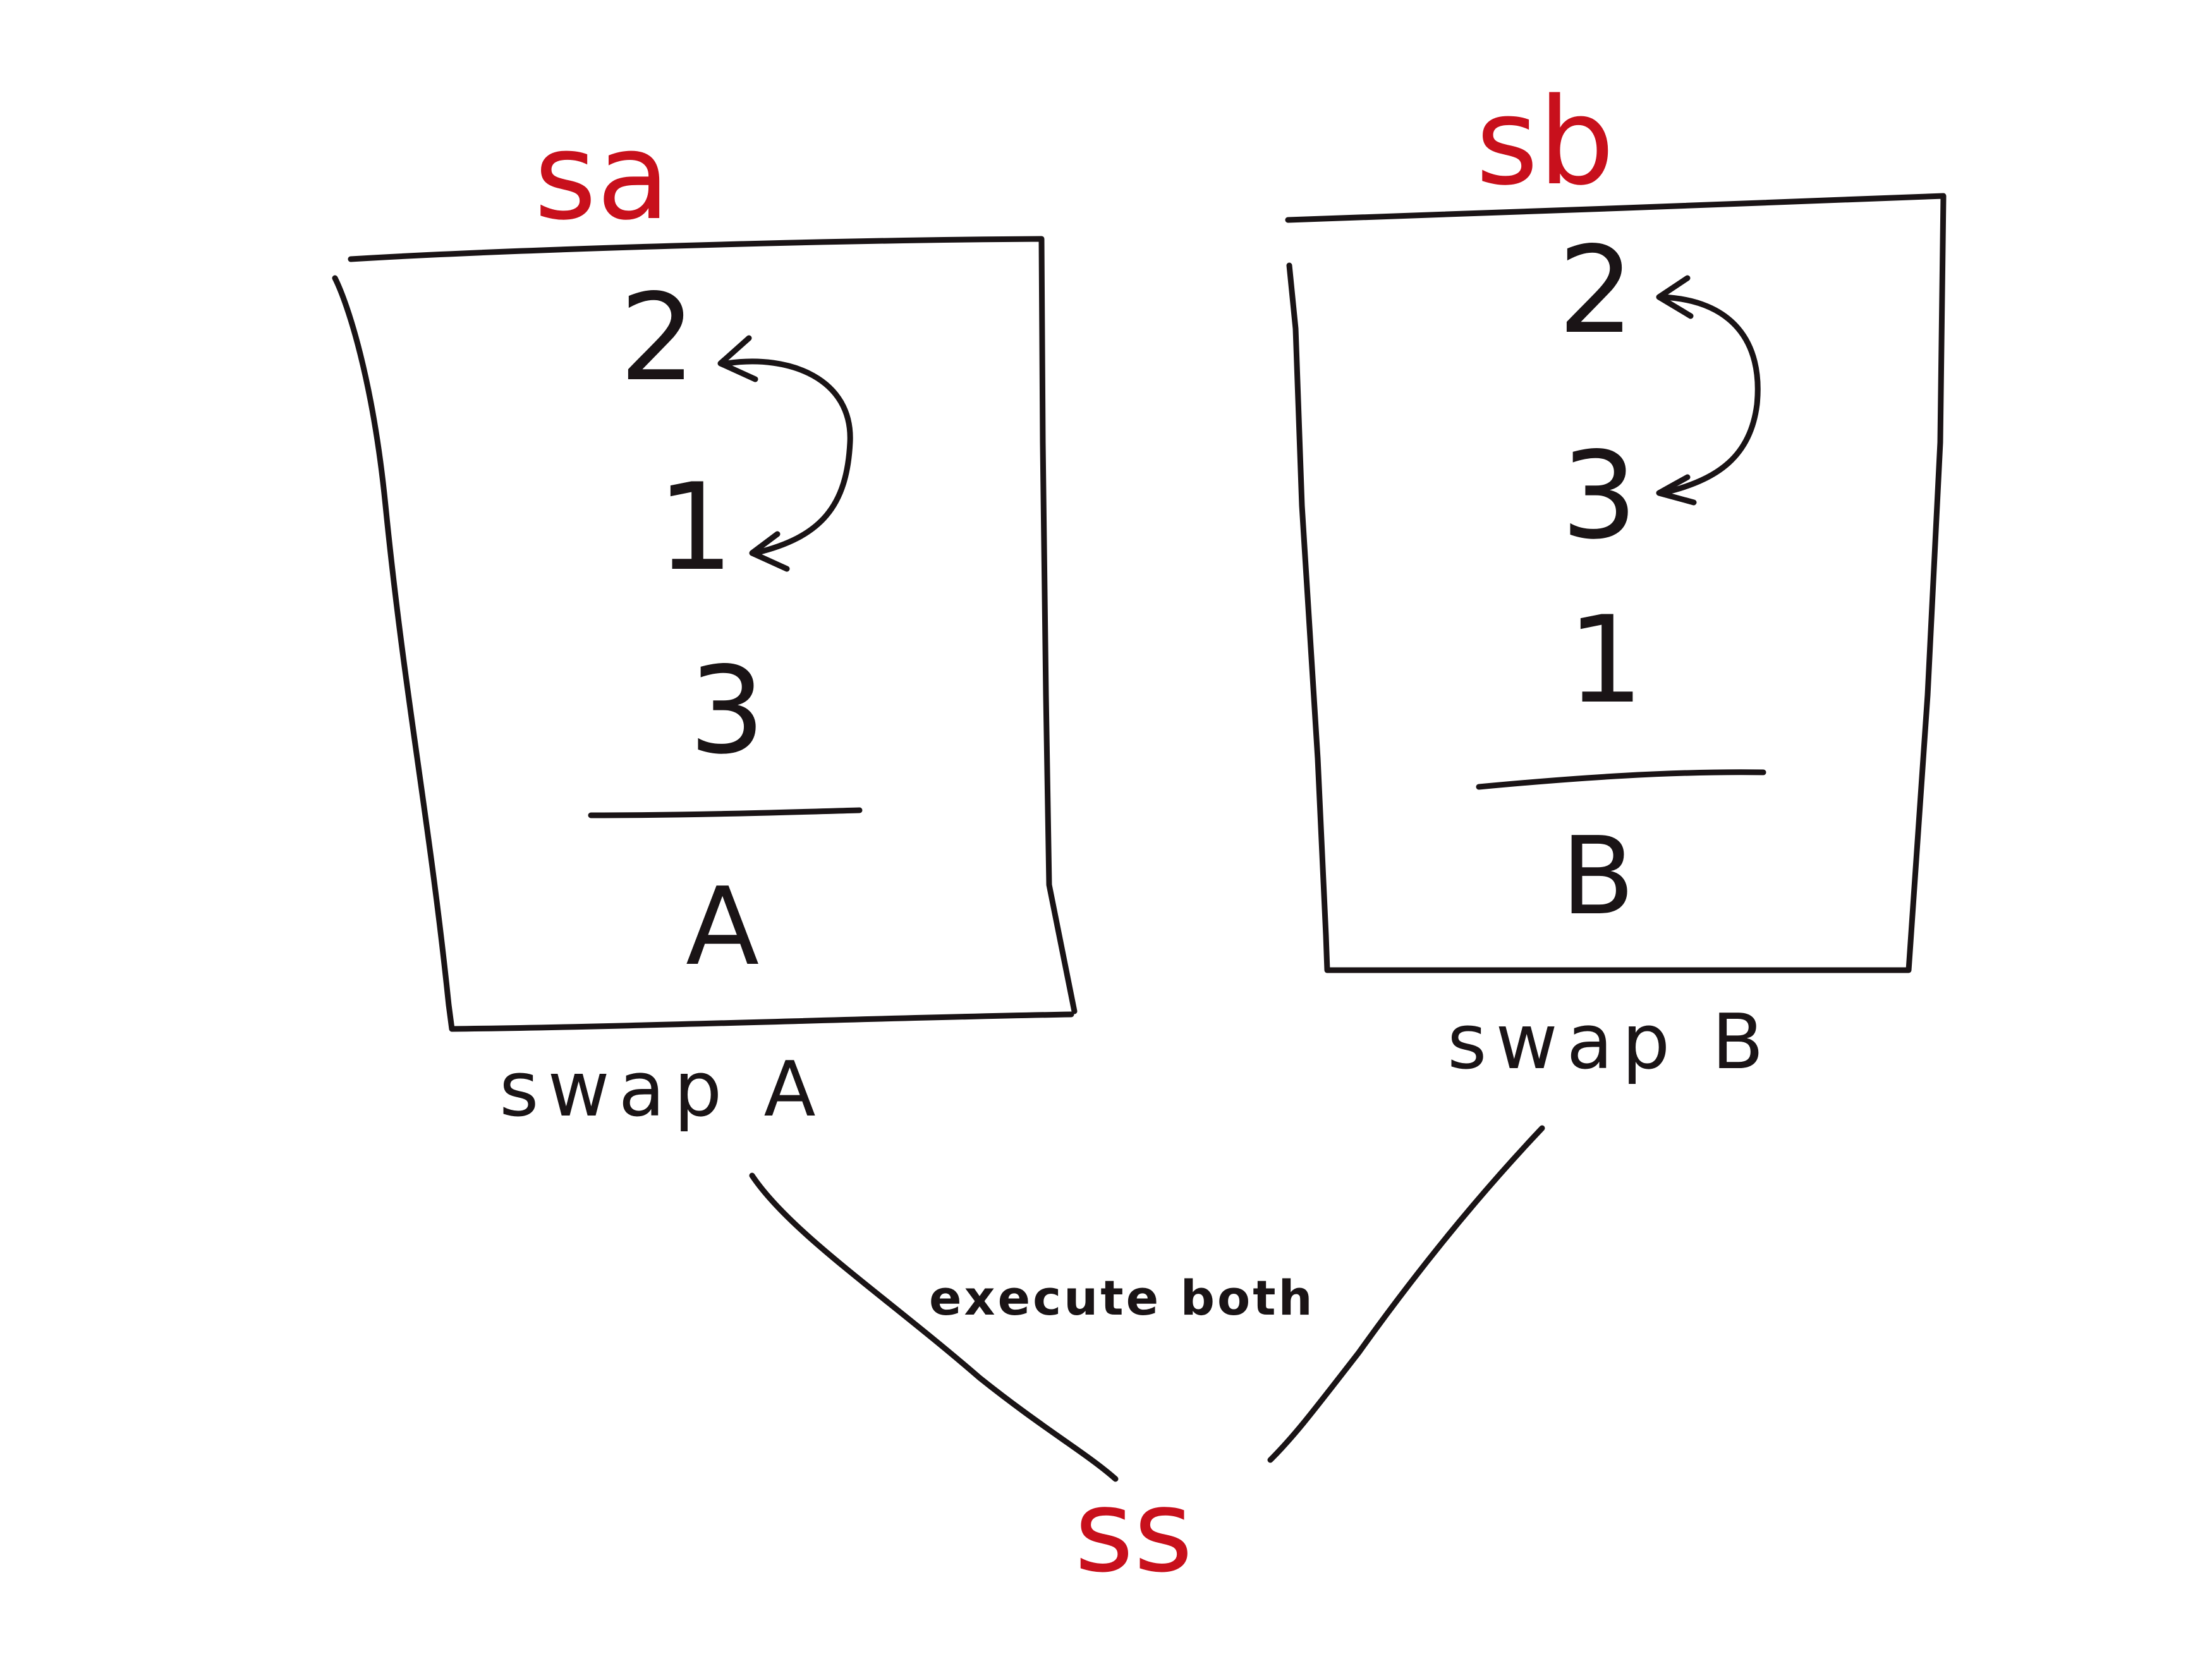  What do you see at coordinates (1676, 490) in the screenshot?
I see `stack-b-arrowhead-bottom` at bounding box center [1676, 490].